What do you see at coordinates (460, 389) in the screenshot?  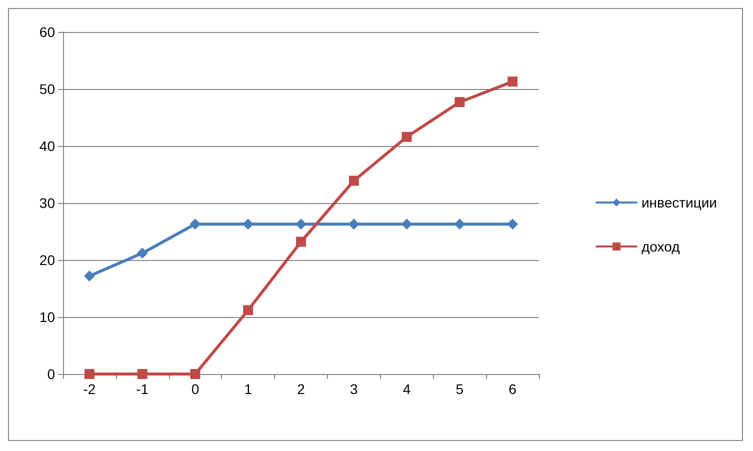 I see `x-tick-label: 5` at bounding box center [460, 389].